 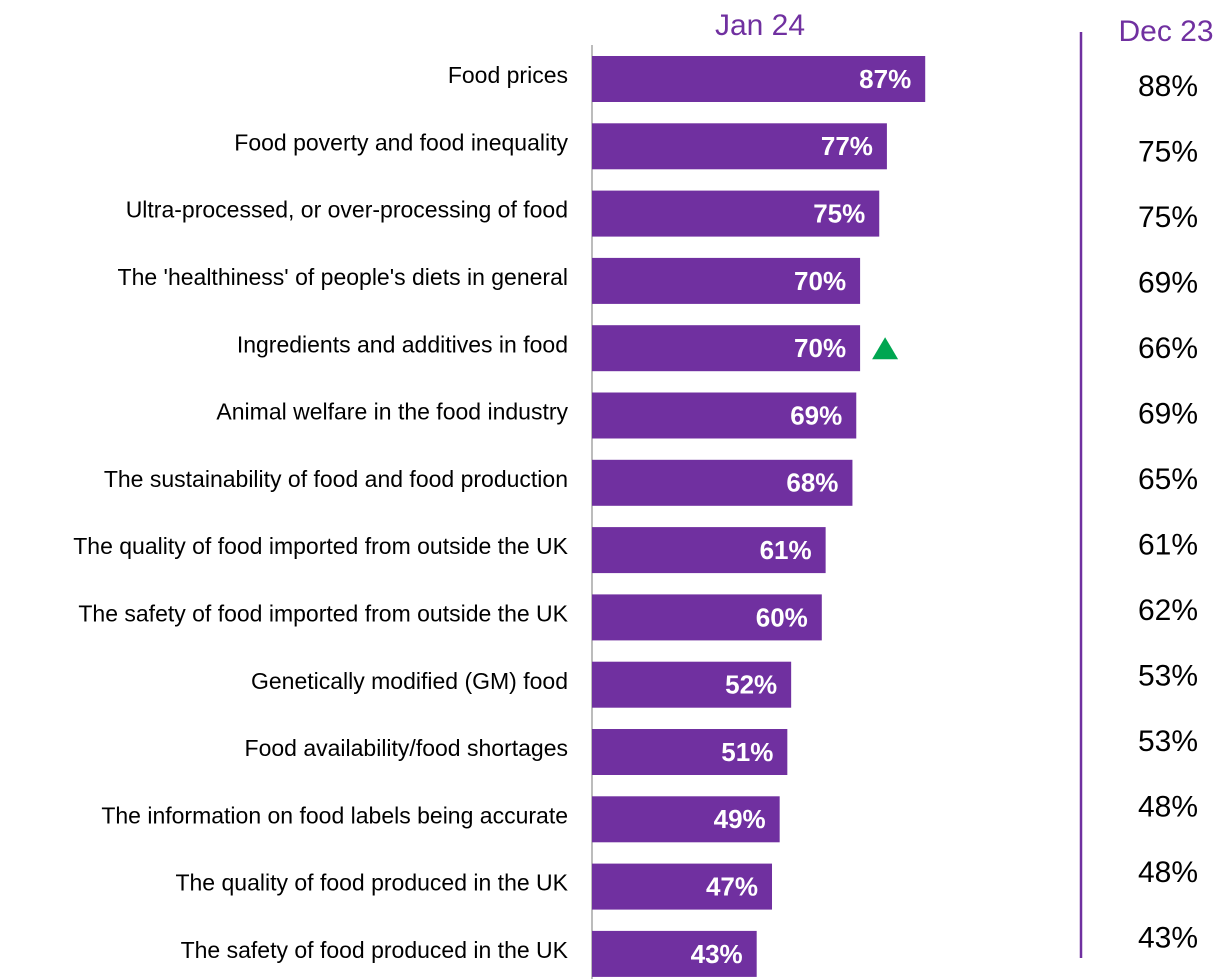 What do you see at coordinates (812, 483) in the screenshot?
I see `bar-value-label: 68%` at bounding box center [812, 483].